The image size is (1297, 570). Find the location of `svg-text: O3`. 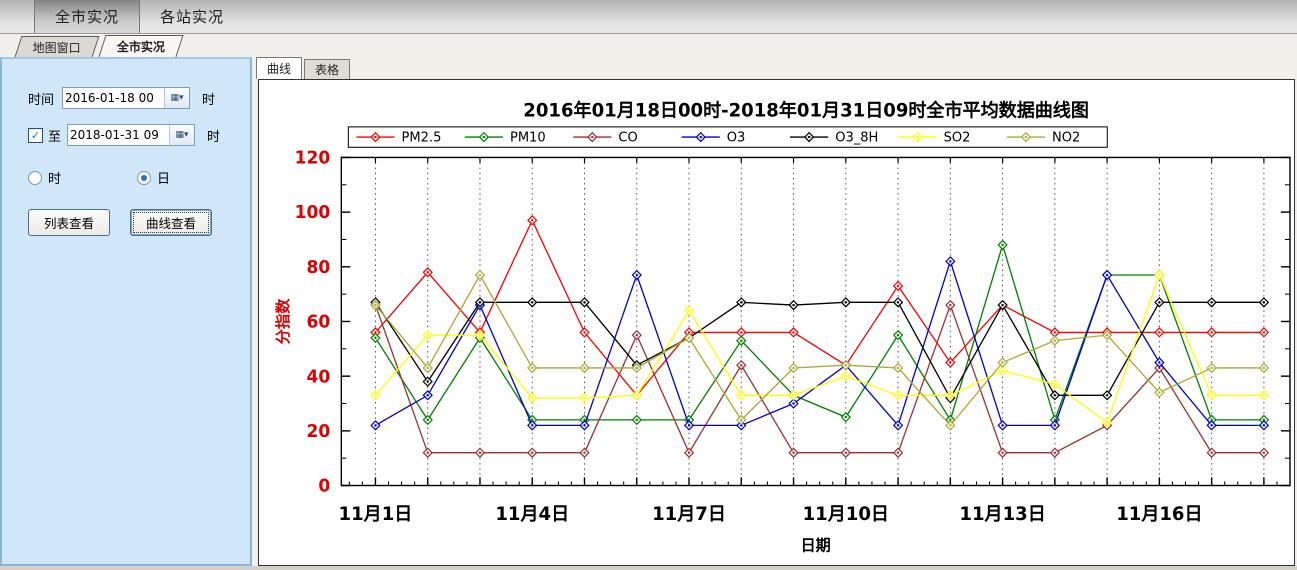

svg-text: O3 is located at coordinates (736, 138).